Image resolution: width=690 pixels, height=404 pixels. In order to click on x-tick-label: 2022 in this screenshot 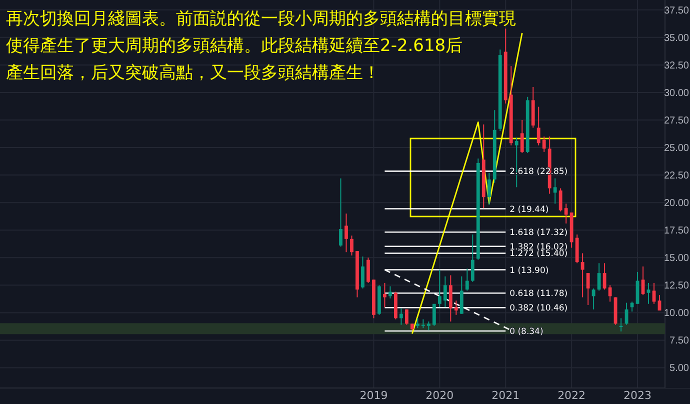, I will do `click(572, 395)`.